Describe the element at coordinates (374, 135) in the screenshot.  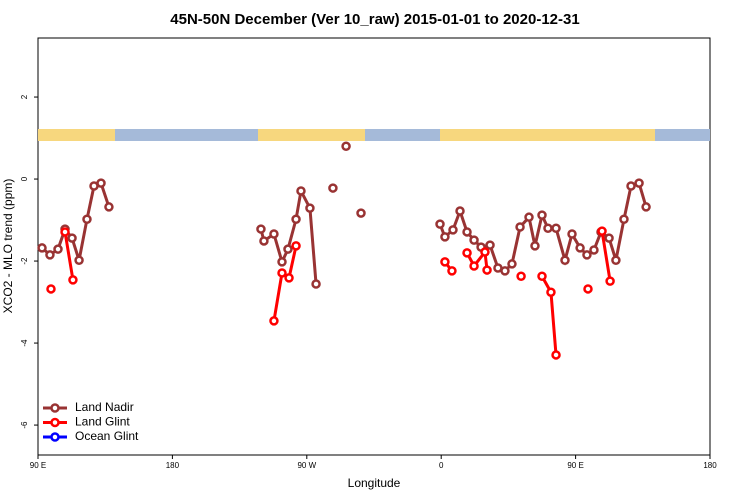
I see `map-strip` at that location.